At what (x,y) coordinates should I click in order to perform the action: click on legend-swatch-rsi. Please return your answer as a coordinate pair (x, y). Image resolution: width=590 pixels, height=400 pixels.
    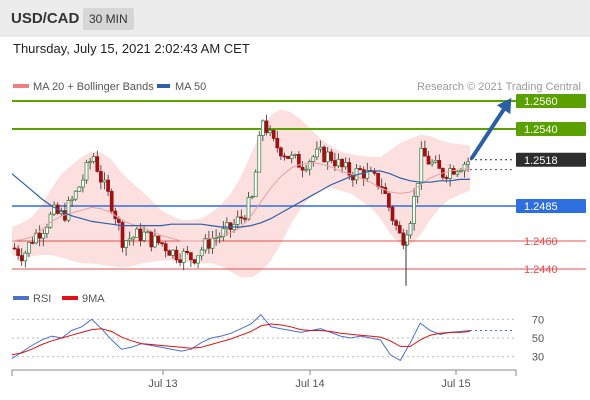
    Looking at the image, I should click on (21, 298).